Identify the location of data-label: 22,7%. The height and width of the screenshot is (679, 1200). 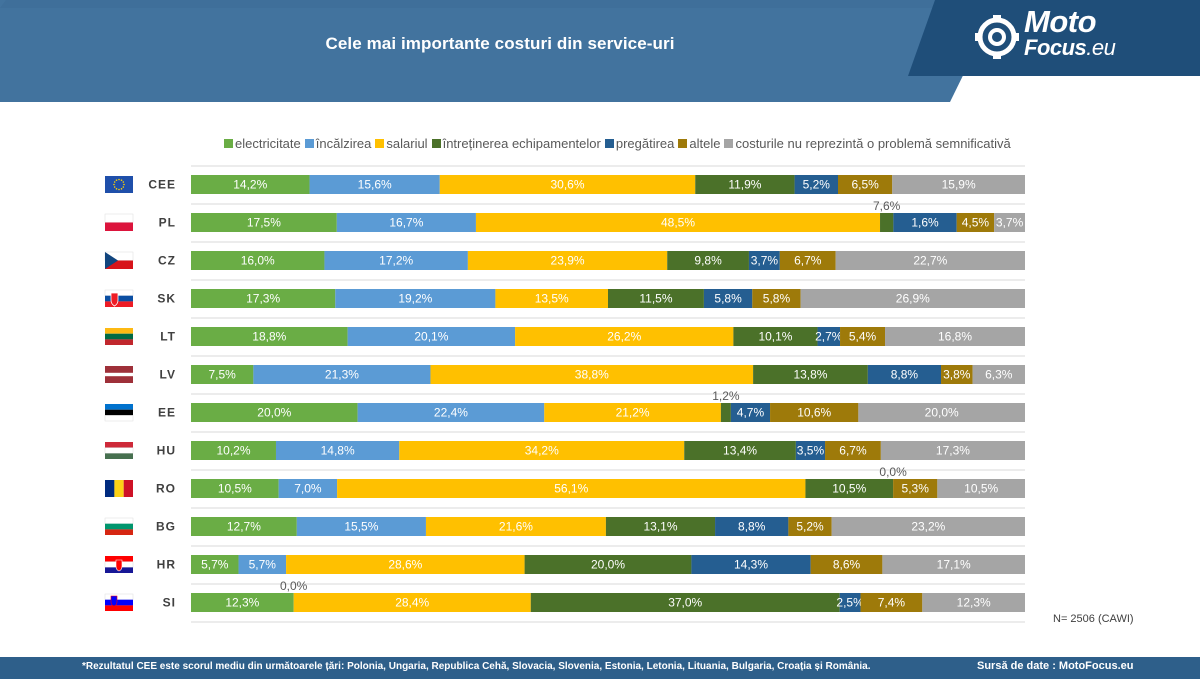
(930, 261).